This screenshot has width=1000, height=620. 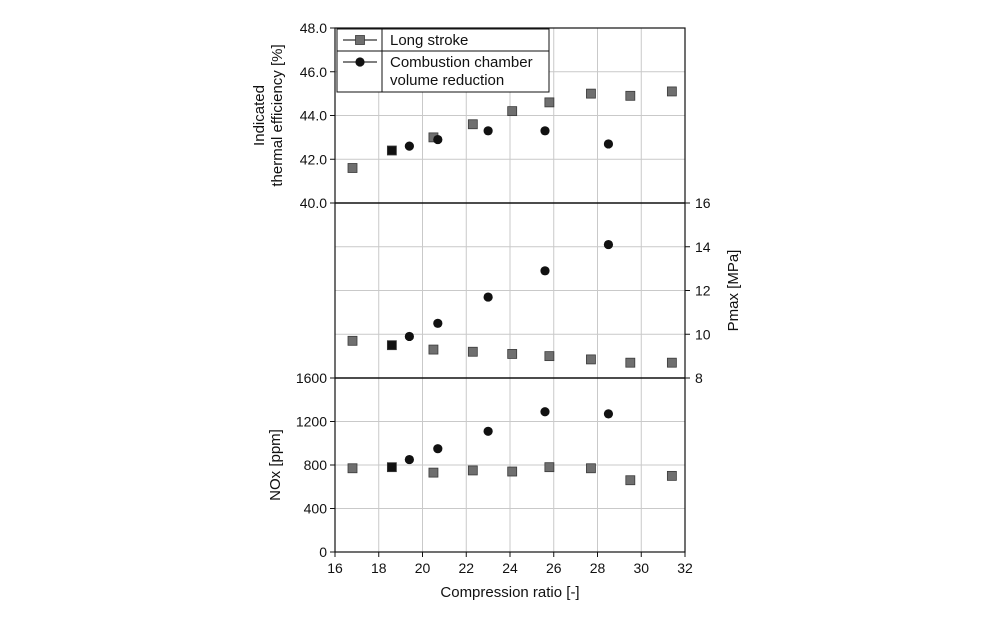 What do you see at coordinates (335, 568) in the screenshot?
I see `x-tick-label: 16` at bounding box center [335, 568].